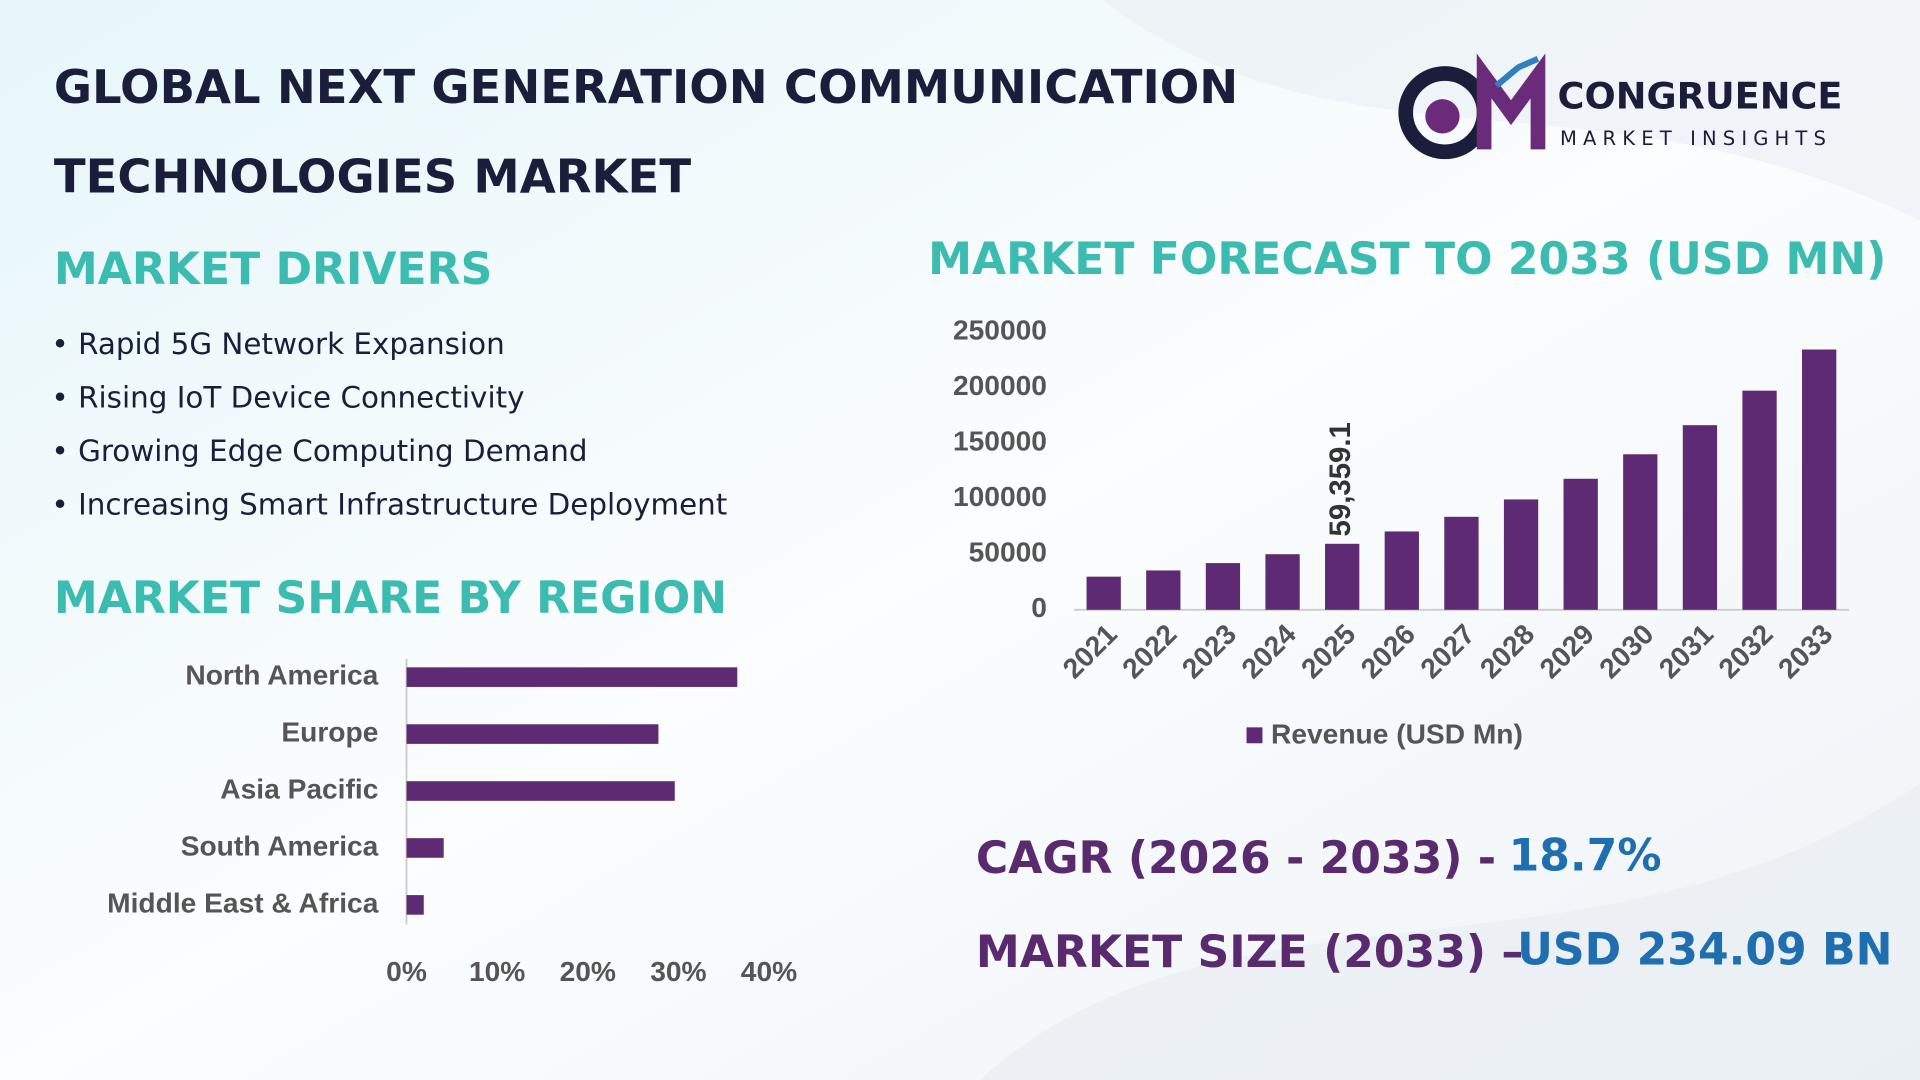 This screenshot has height=1080, width=1920. Describe the element at coordinates (1340, 479) in the screenshot. I see `data-label: 59,359.1` at that location.